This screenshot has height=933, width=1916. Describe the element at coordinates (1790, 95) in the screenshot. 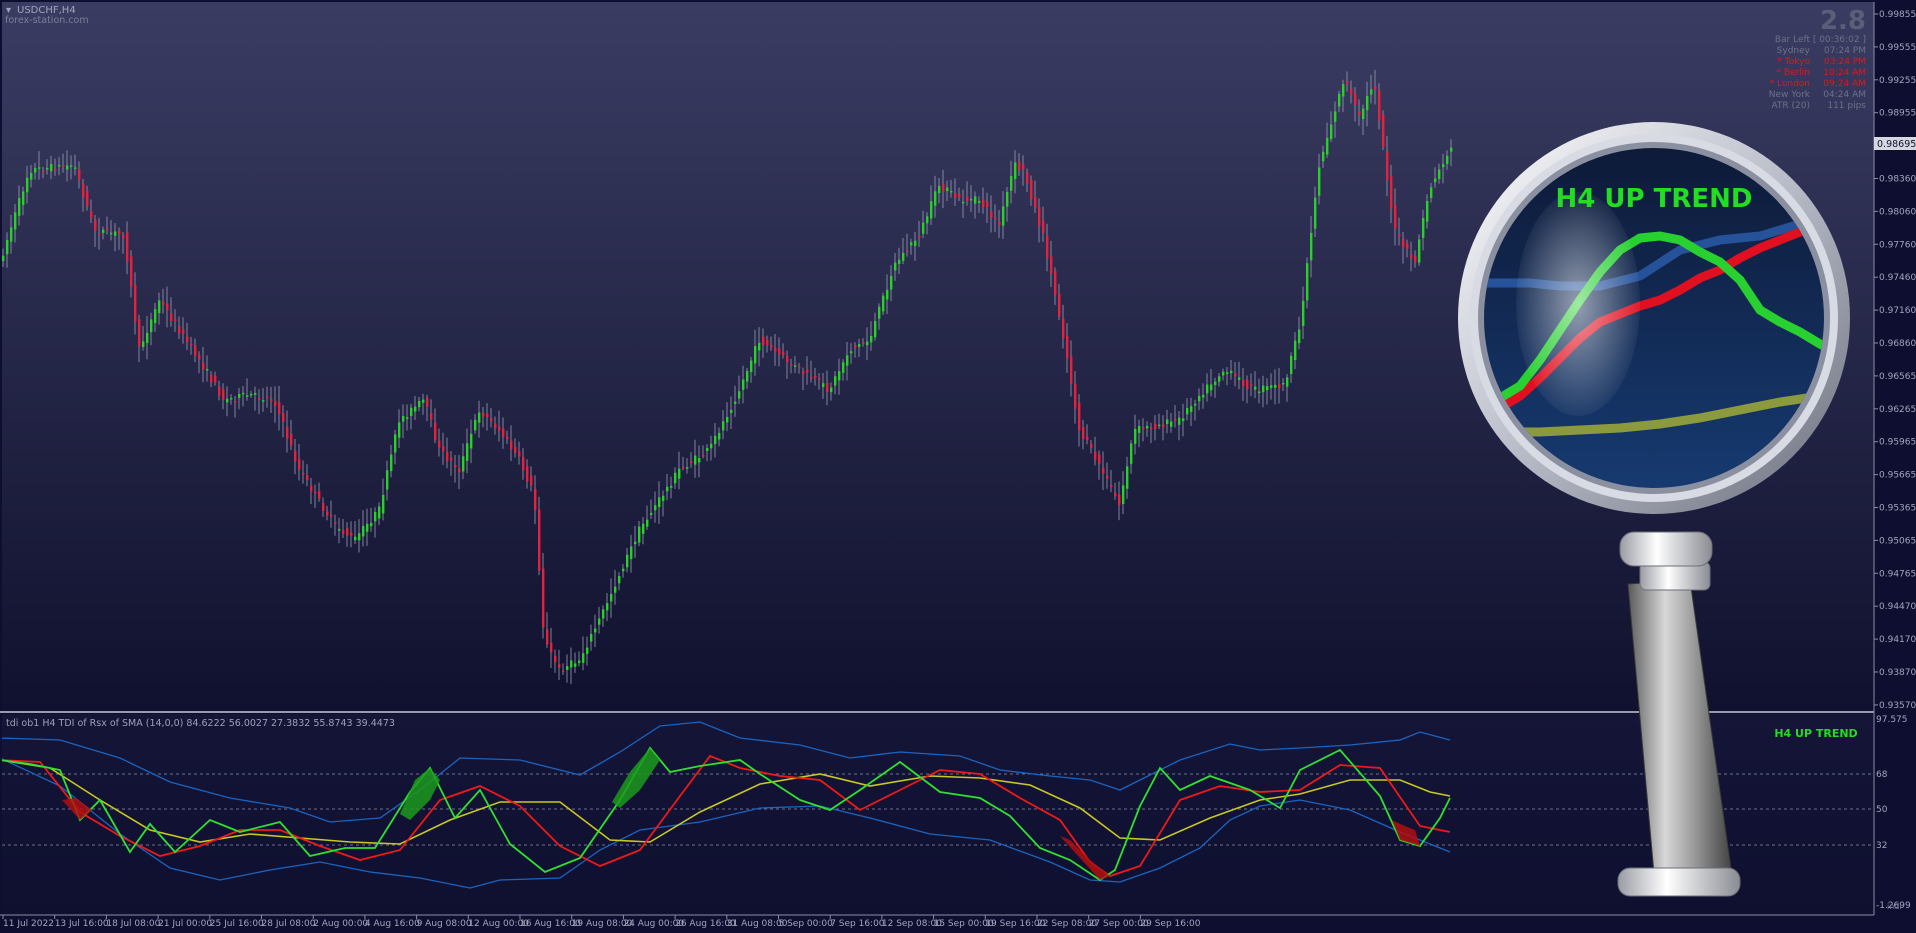

I see `info-label: New York` at that location.